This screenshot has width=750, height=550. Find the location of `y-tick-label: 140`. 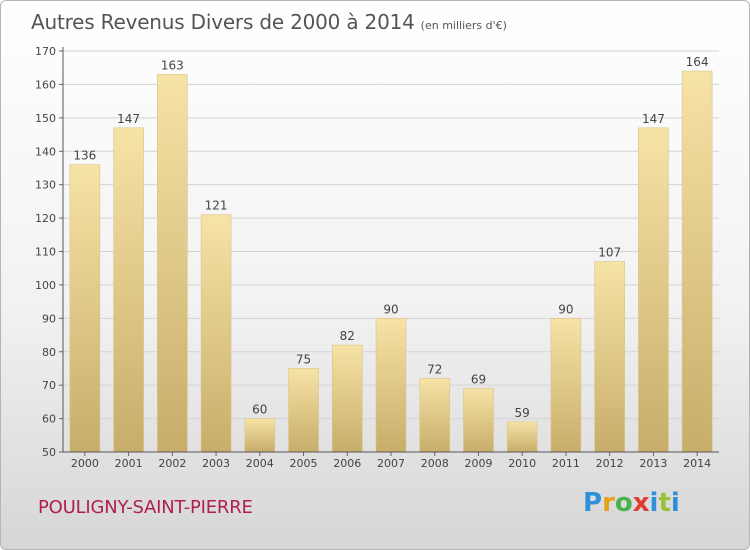

y-tick-label: 140 is located at coordinates (45, 151).